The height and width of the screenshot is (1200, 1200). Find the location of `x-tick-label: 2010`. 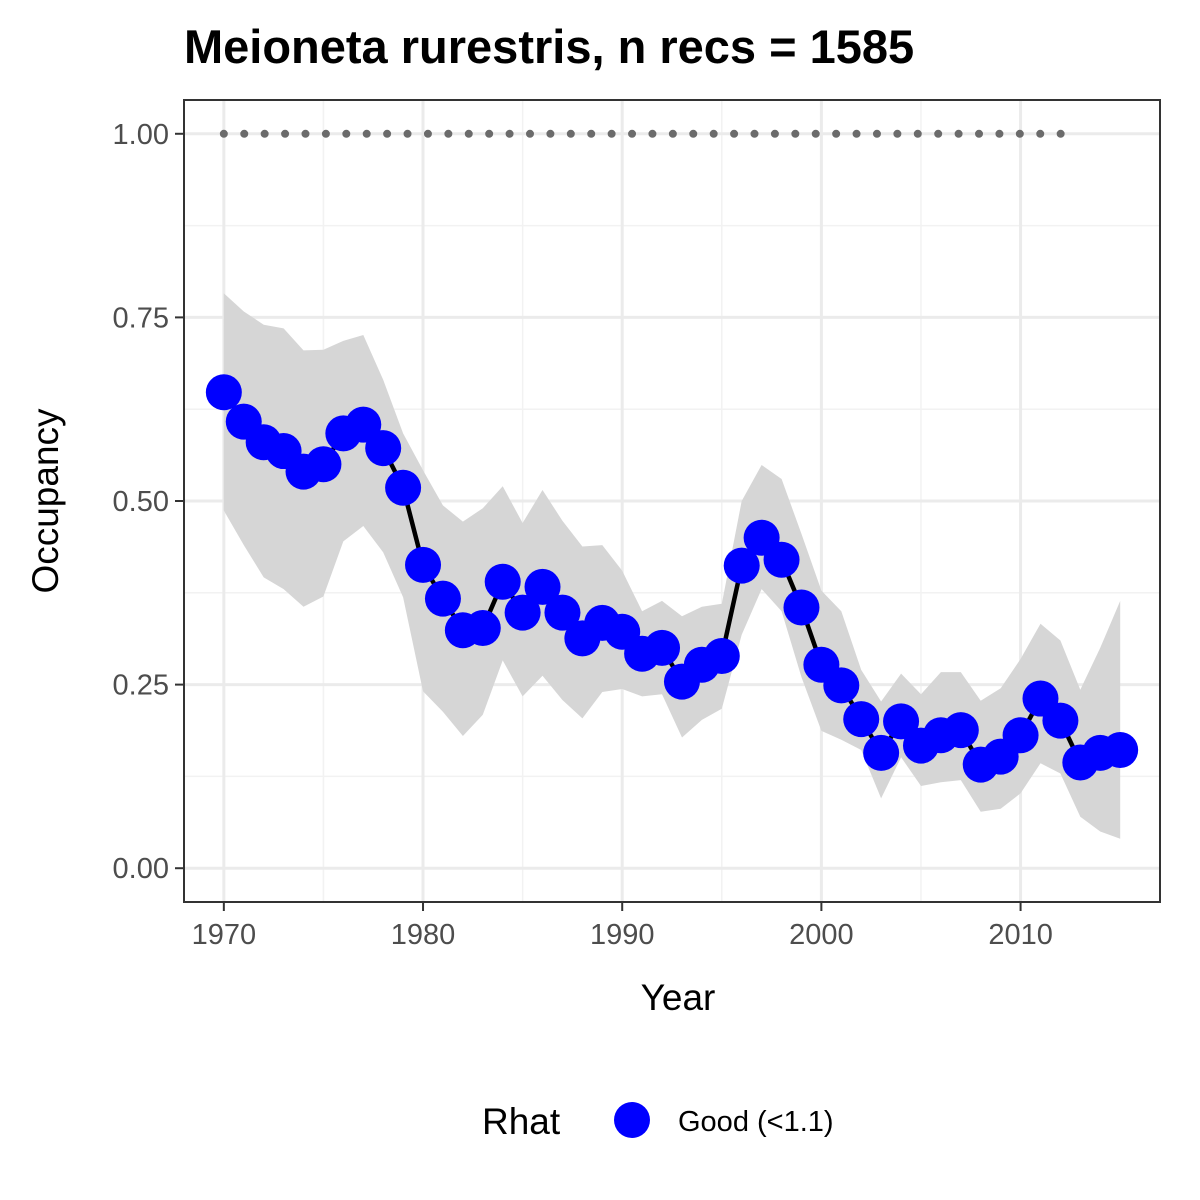

x-tick-label: 2010 is located at coordinates (1020, 935).